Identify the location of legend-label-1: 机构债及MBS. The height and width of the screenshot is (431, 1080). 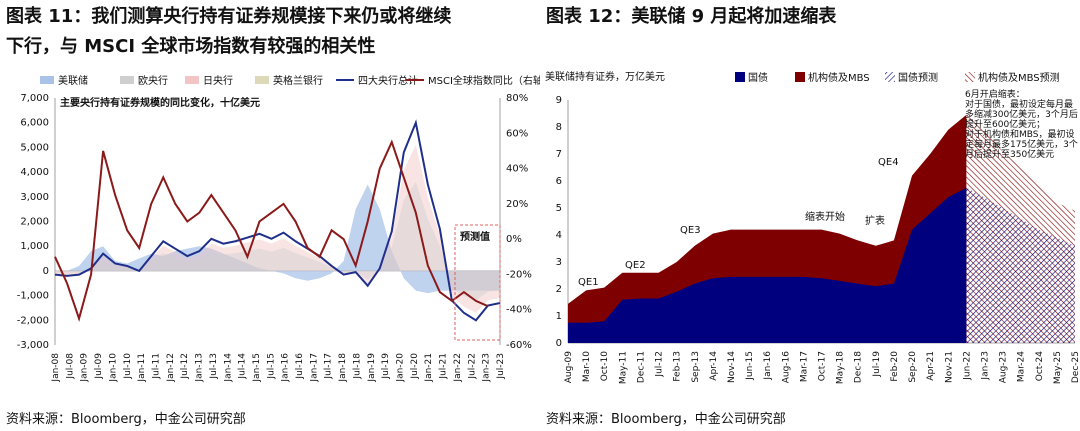
(839, 77).